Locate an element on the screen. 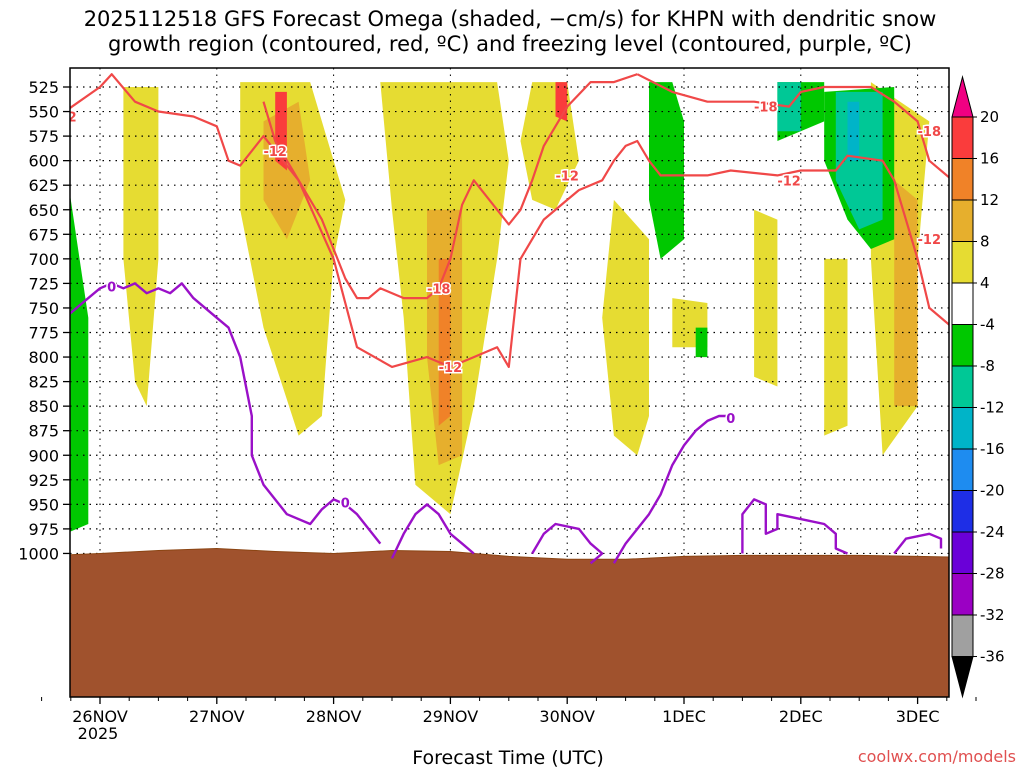 The height and width of the screenshot is (768, 1024). x-tick-label: 30NOV is located at coordinates (567, 716).